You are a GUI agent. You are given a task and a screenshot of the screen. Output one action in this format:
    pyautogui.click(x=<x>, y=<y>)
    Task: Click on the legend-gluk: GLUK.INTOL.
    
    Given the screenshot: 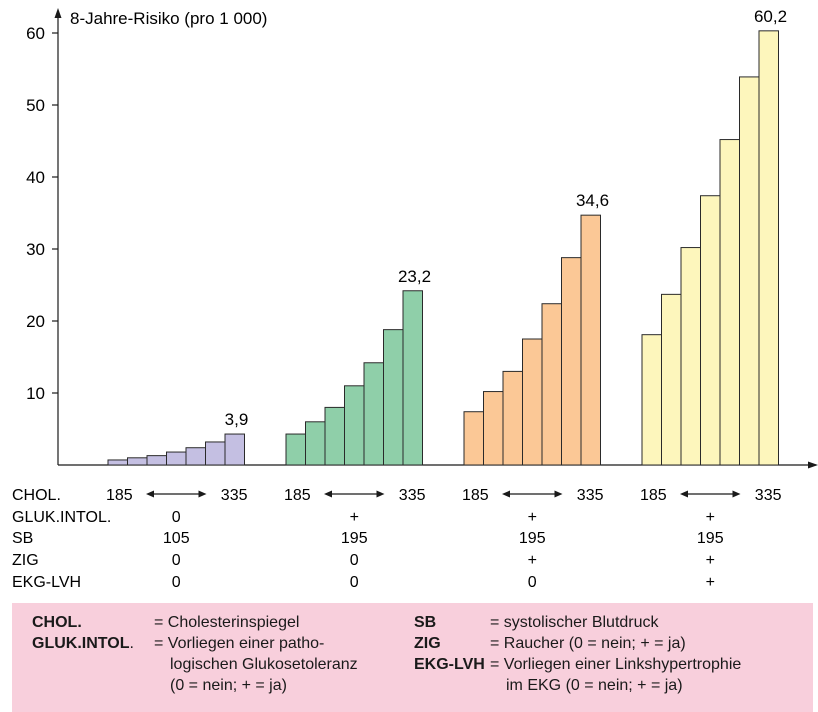 What is the action you would take?
    pyautogui.click(x=83, y=643)
    